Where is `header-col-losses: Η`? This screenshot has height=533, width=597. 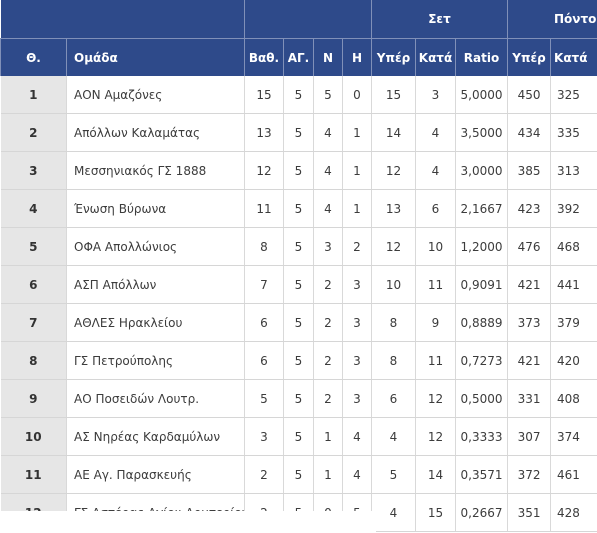
header-col-losses: Η is located at coordinates (357, 57).